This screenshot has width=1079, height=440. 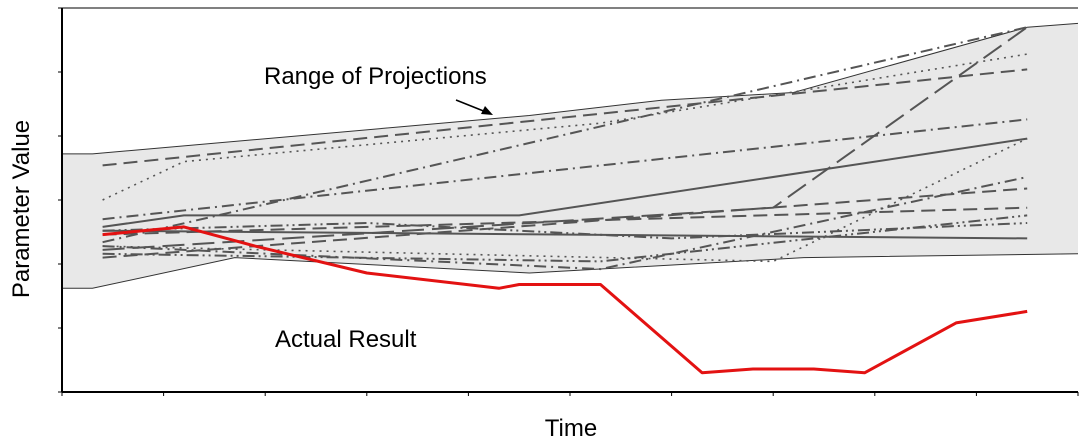 What do you see at coordinates (571, 427) in the screenshot?
I see `x-axis-label: Time` at bounding box center [571, 427].